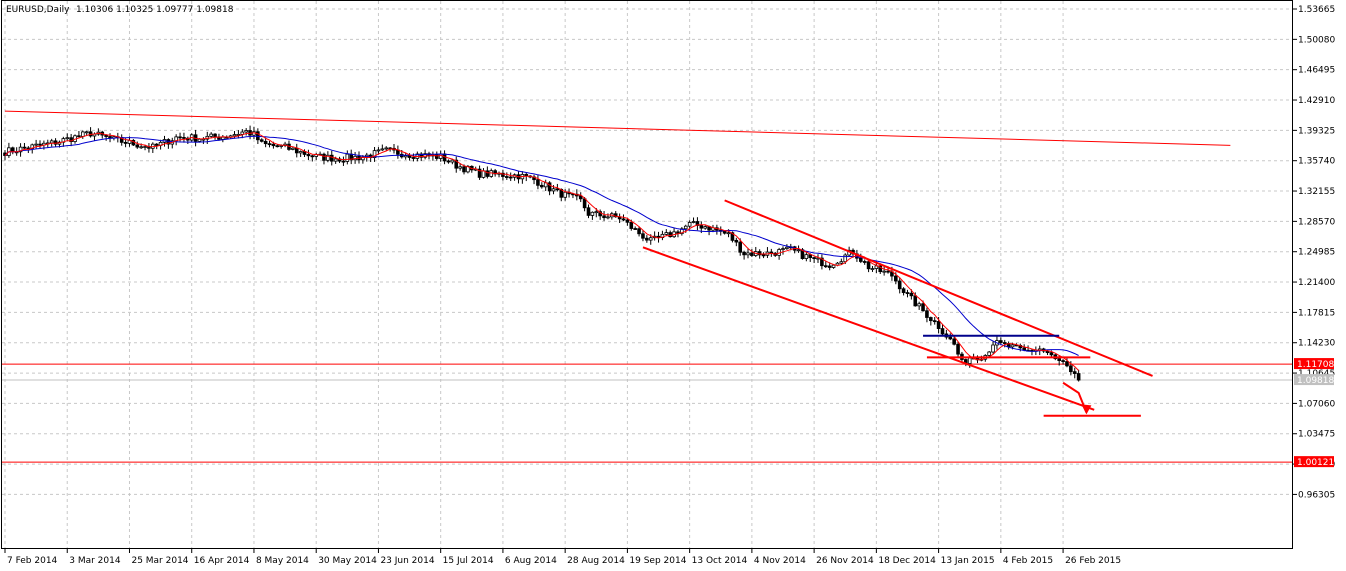  Describe the element at coordinates (1028, 561) in the screenshot. I see `x-tick-label: 4 Feb 2015` at that location.